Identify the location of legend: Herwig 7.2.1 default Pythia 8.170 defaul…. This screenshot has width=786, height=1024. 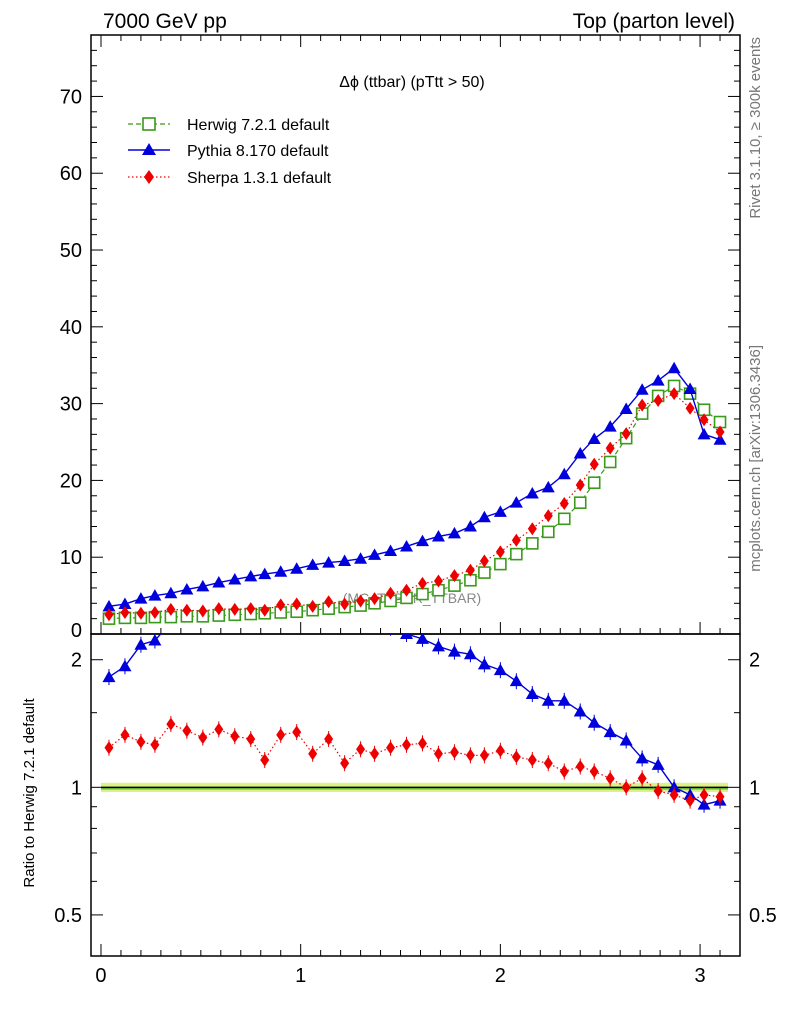
(230, 152).